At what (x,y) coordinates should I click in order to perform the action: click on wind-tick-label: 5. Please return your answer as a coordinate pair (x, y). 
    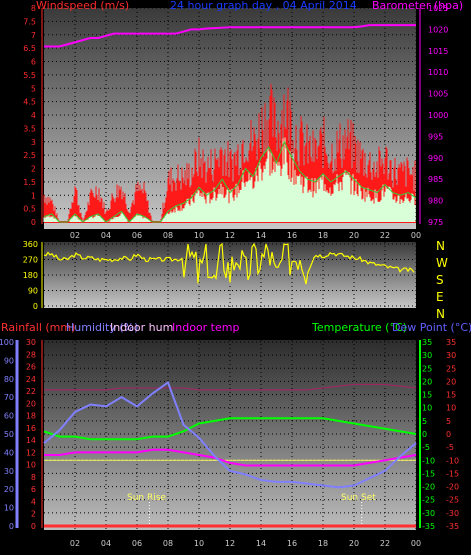
    Looking at the image, I should click on (33, 88).